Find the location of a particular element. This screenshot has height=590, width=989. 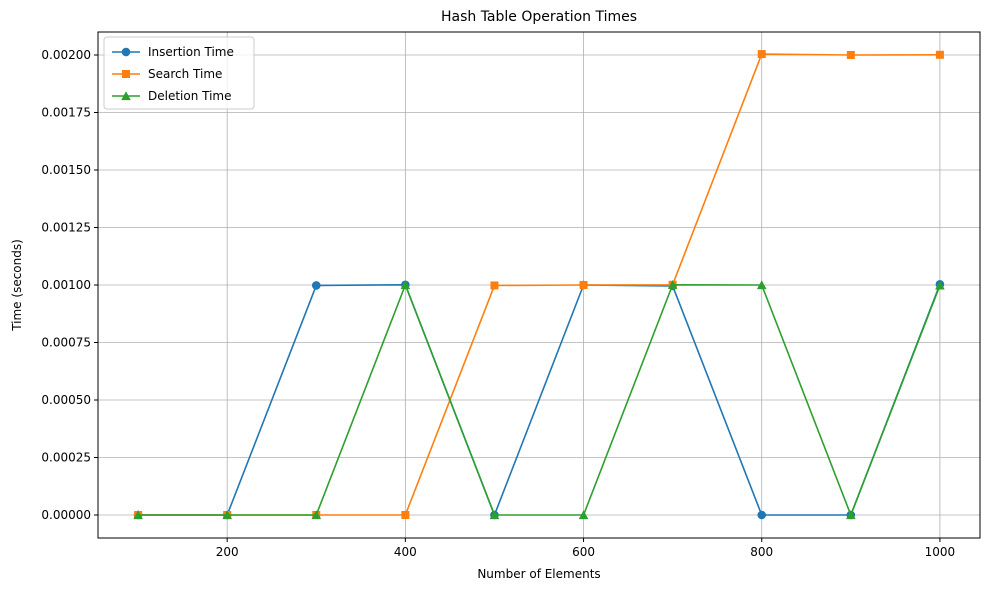

y-tick-label: 0.00000 is located at coordinates (66, 515).